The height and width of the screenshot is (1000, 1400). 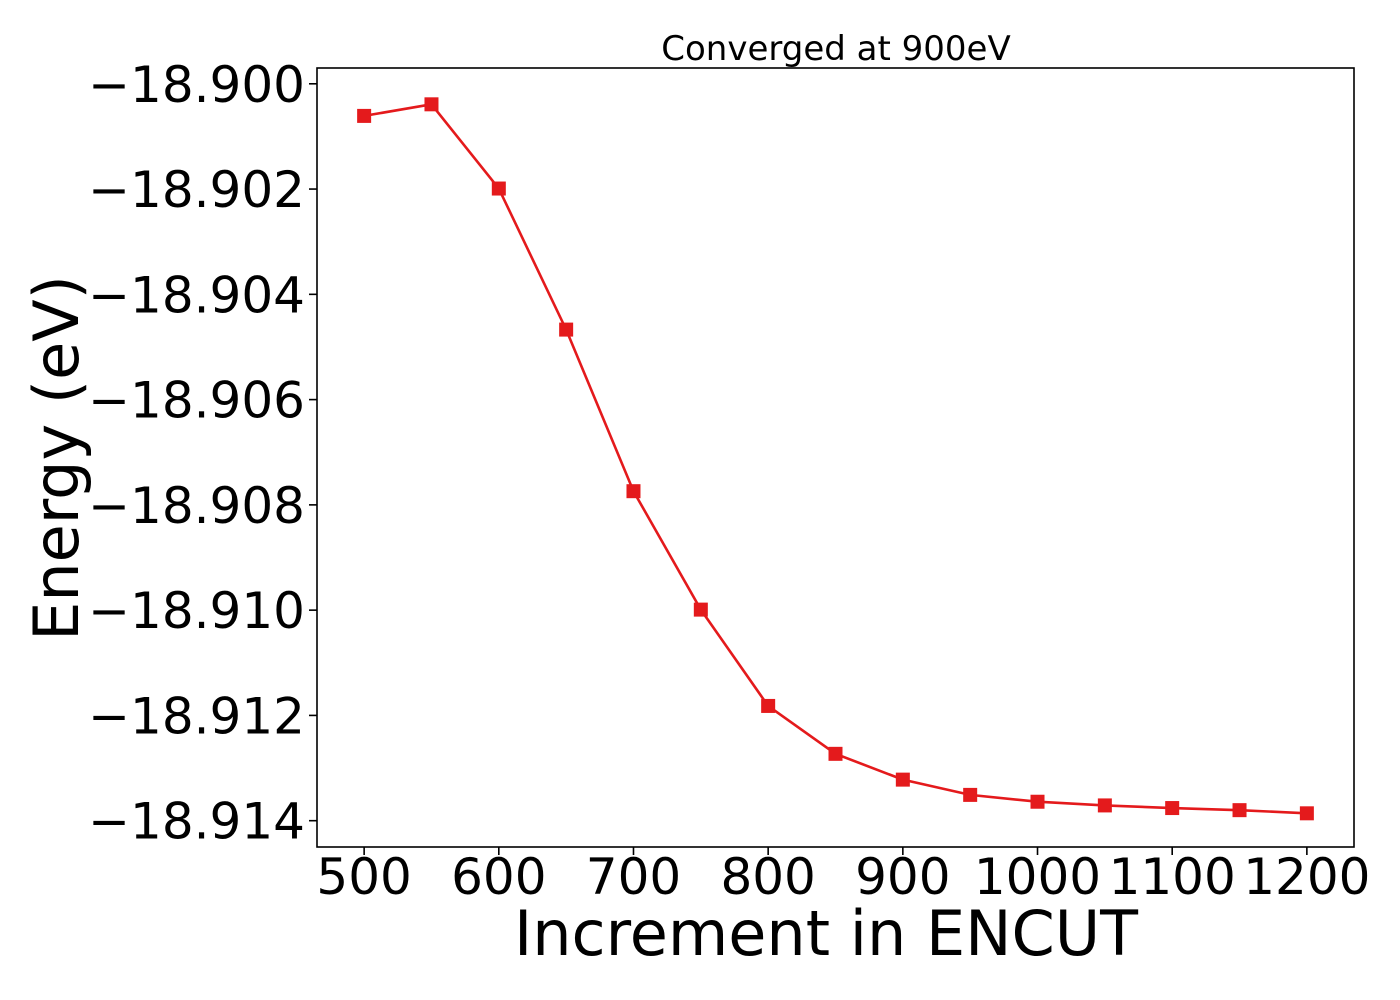 What do you see at coordinates (196, 822) in the screenshot?
I see `y-tick-label: −18.914` at bounding box center [196, 822].